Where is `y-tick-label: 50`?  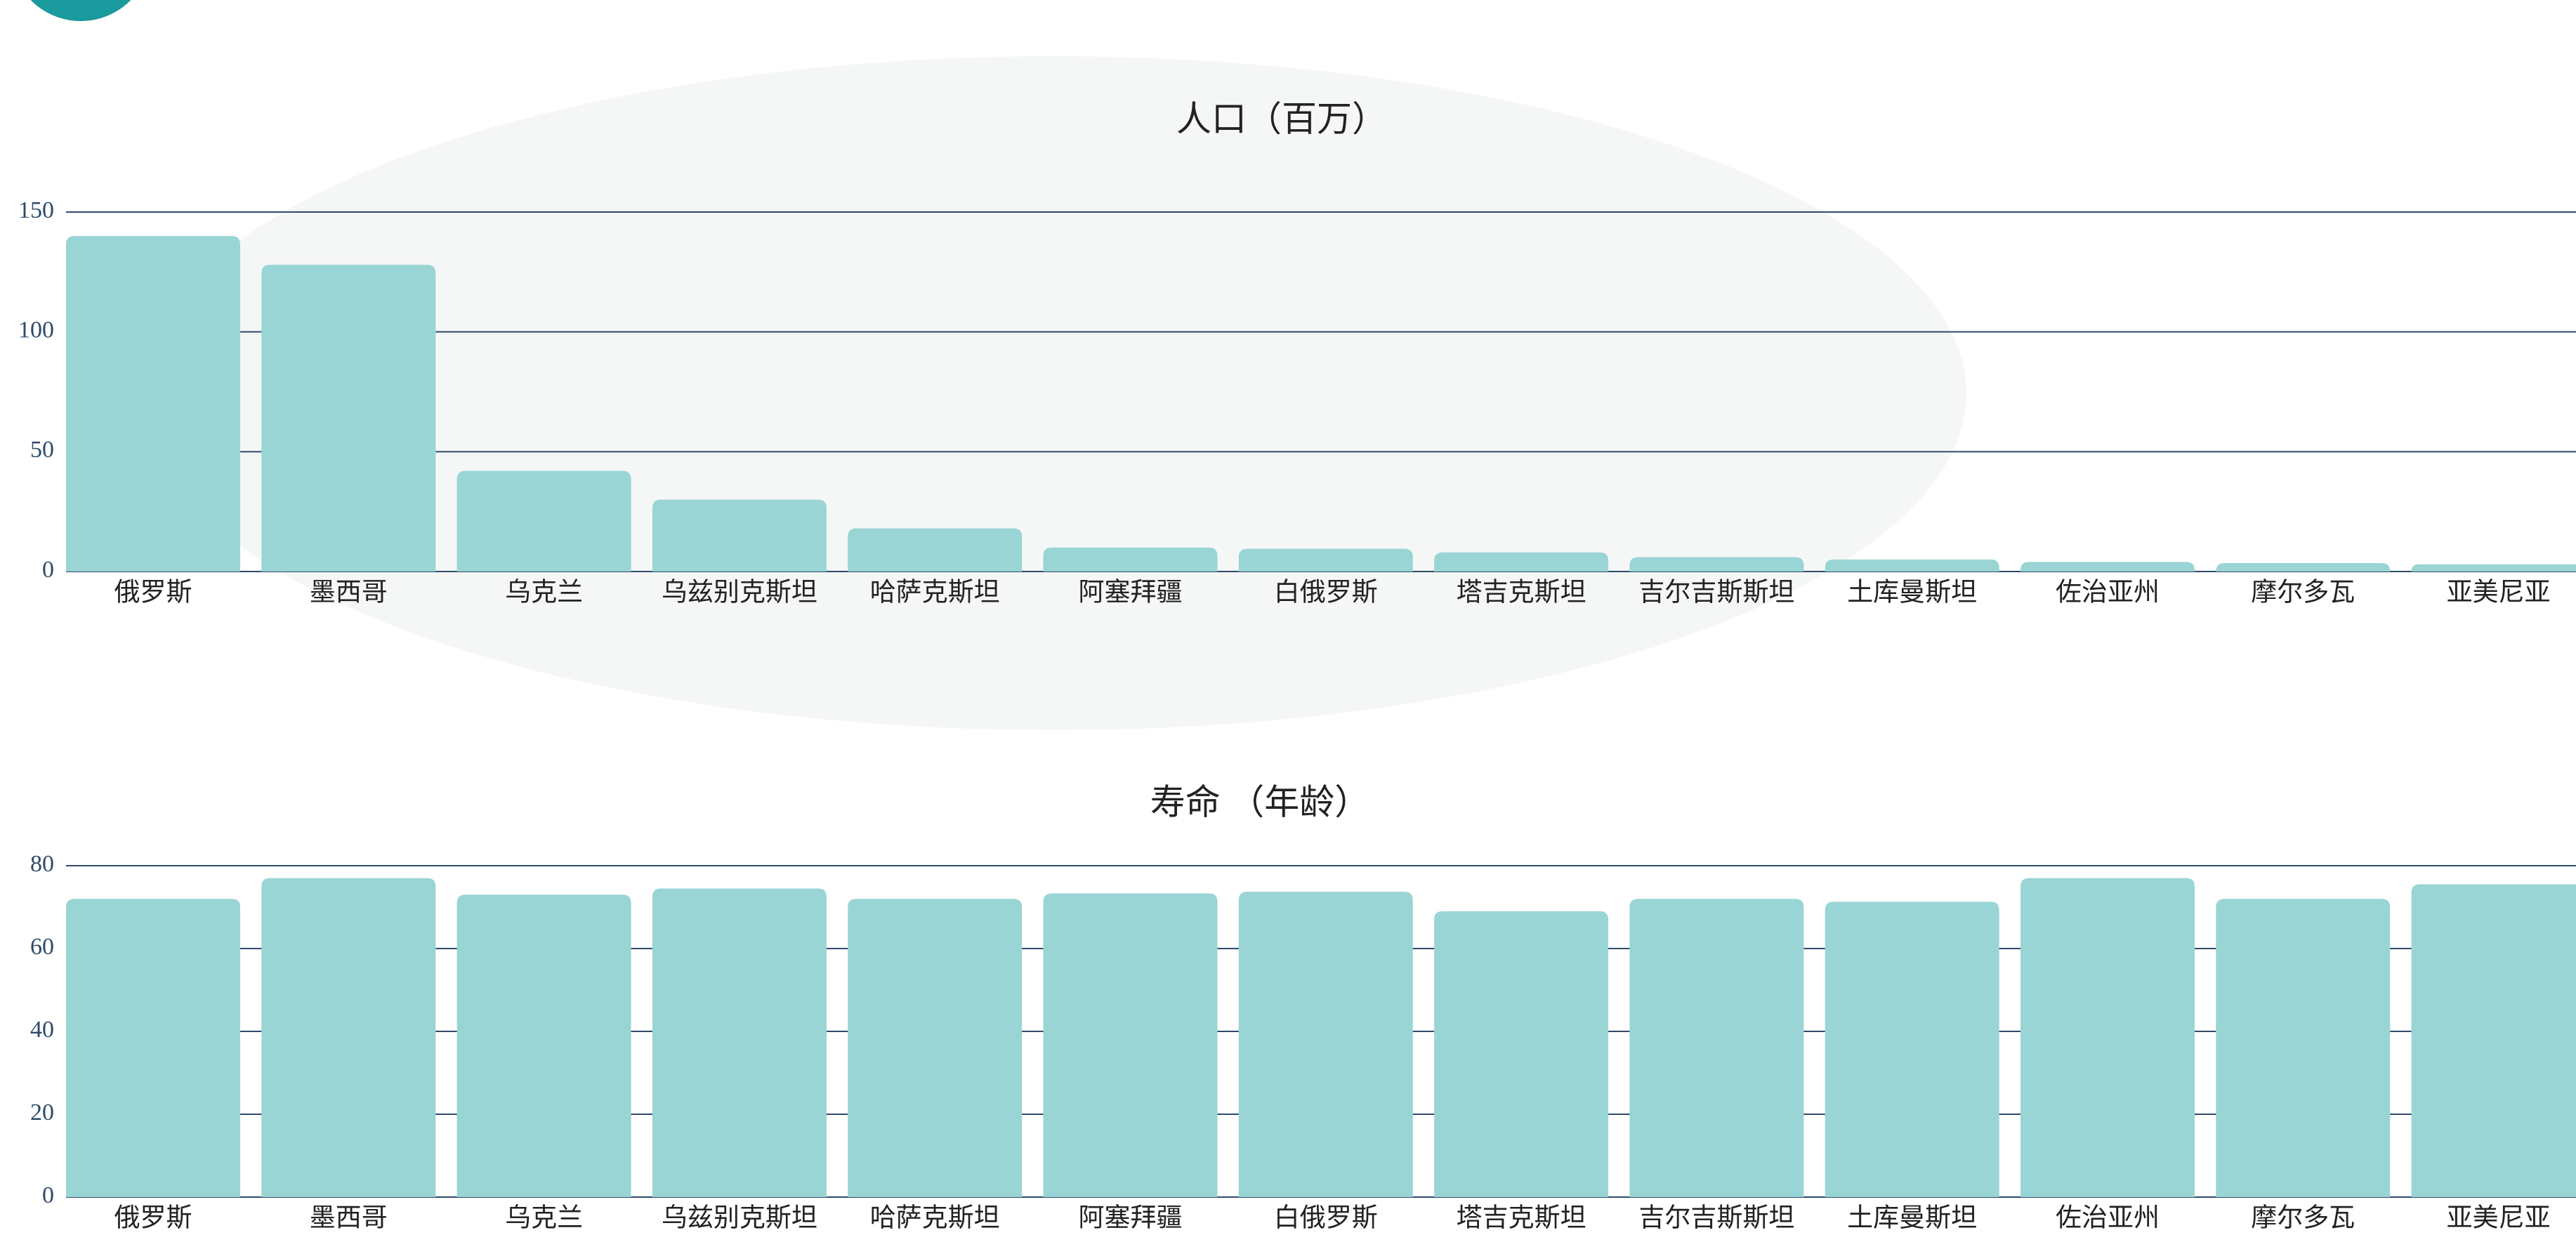
y-tick-label: 50 is located at coordinates (42, 450).